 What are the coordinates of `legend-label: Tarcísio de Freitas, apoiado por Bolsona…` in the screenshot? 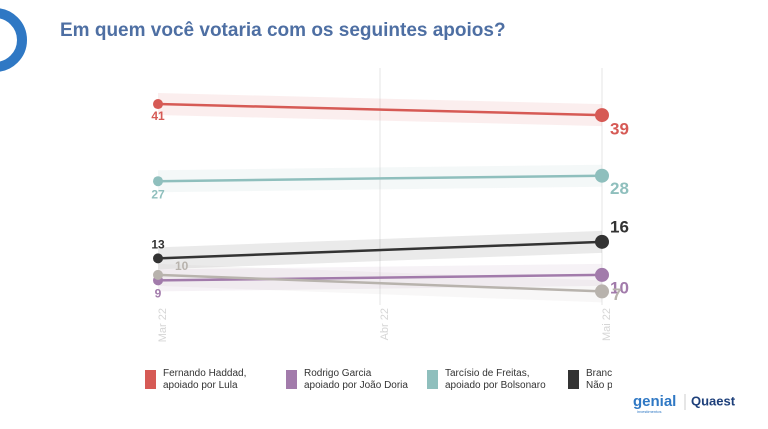 It's located at (495, 379).